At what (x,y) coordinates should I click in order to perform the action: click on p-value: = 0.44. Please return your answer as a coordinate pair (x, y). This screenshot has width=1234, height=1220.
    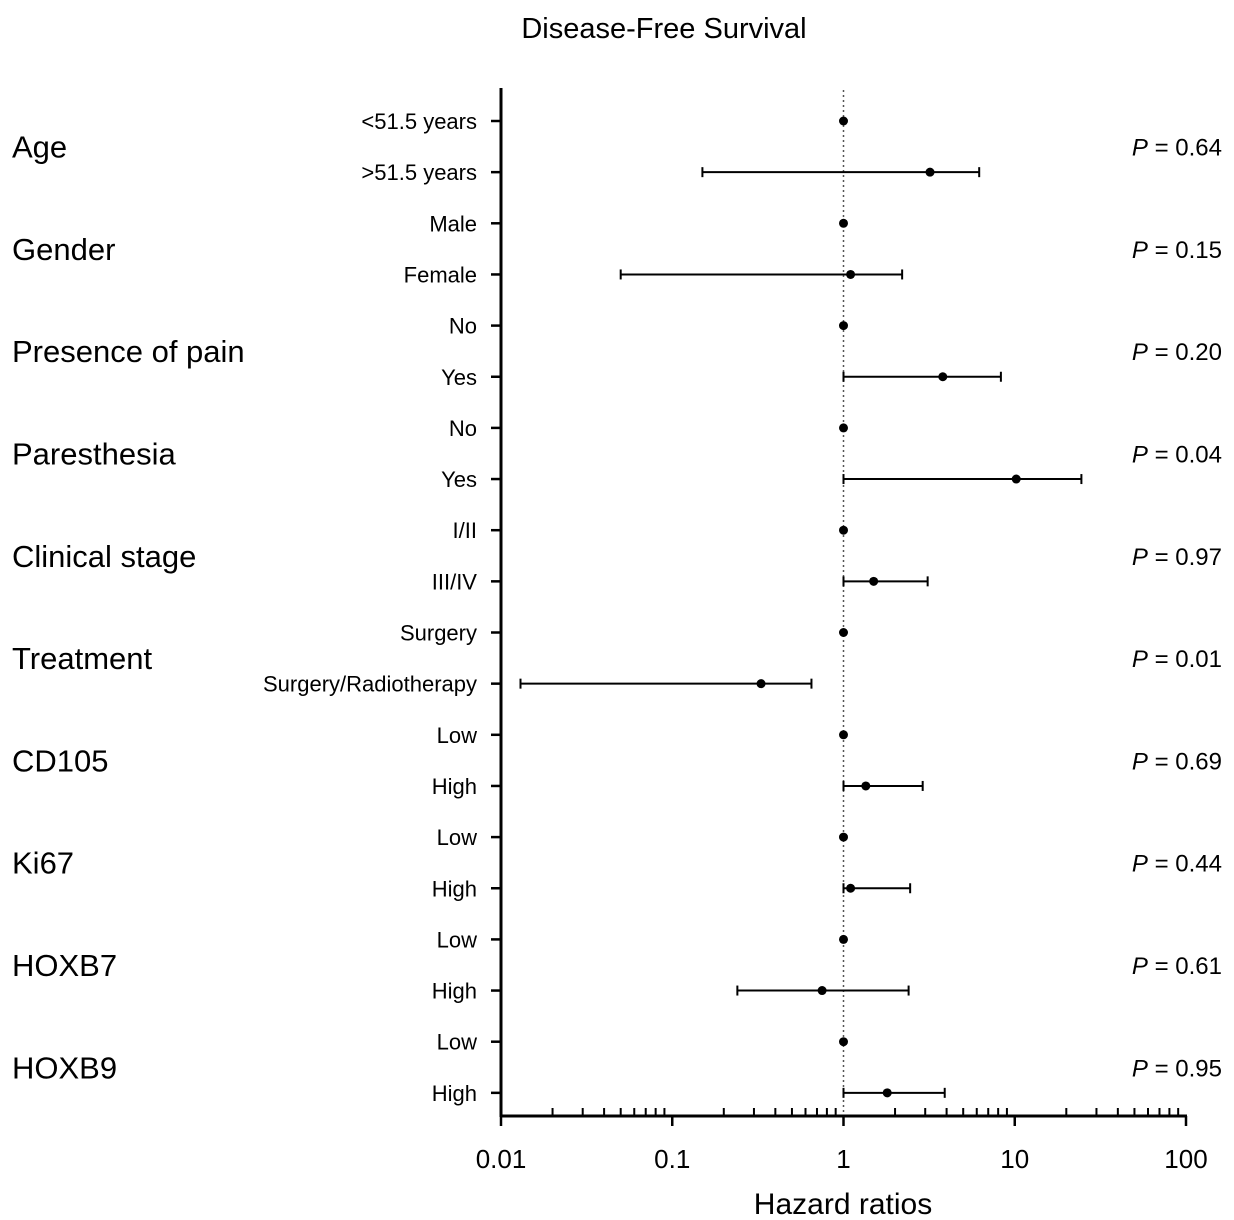
    Looking at the image, I should click on (1185, 864).